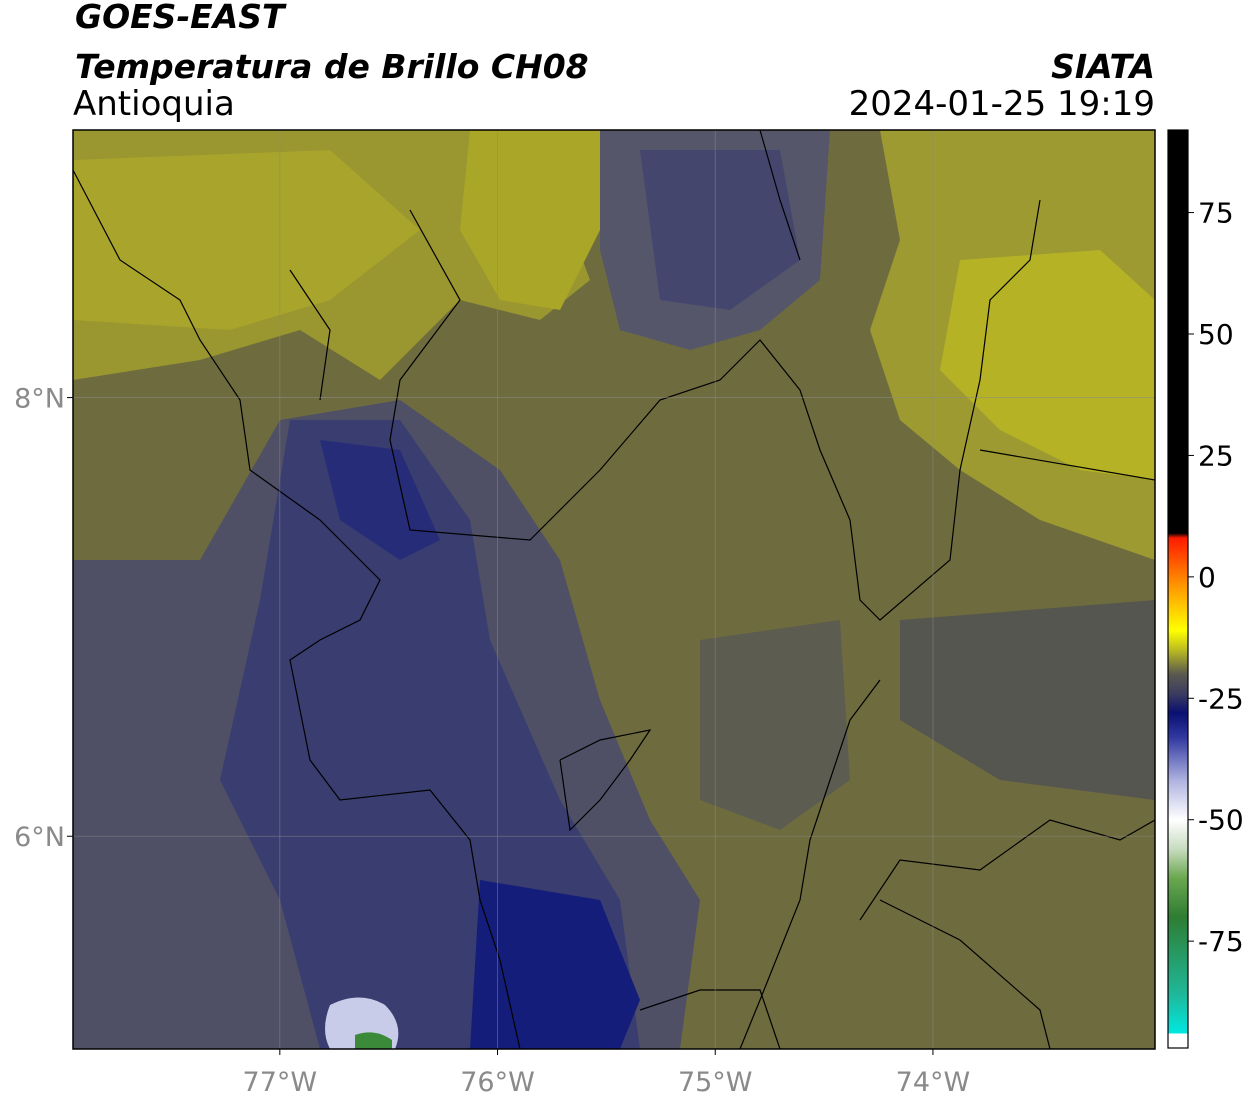 The height and width of the screenshot is (1099, 1252). I want to click on colorbar-tick-label: -50, so click(1221, 820).